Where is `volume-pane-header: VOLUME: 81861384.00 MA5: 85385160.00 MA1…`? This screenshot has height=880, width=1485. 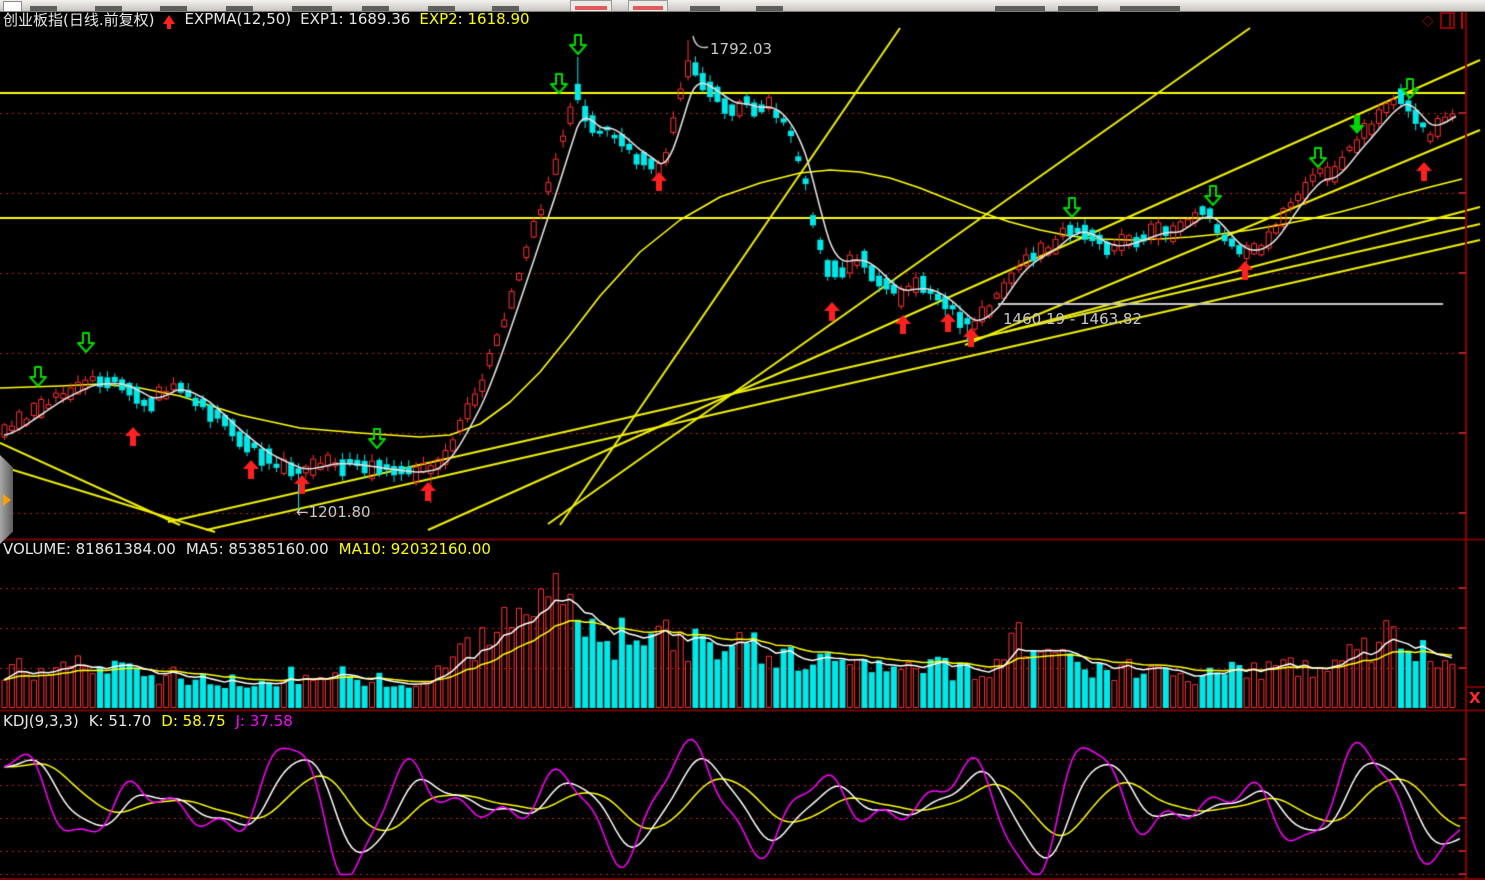
volume-pane-header: VOLUME: 81861384.00 MA5: 85385160.00 MA1… is located at coordinates (247, 549).